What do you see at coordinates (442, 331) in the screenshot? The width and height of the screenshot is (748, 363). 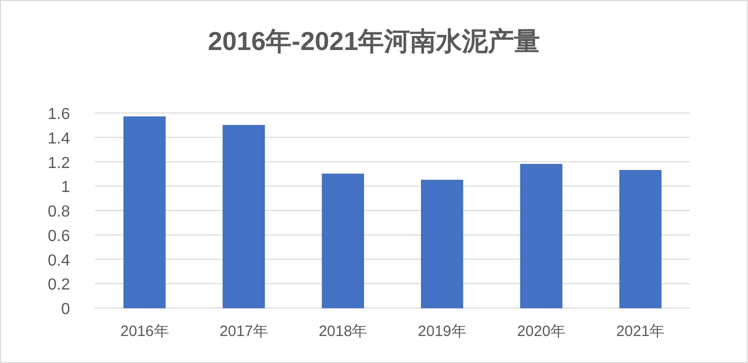 I see `x-tick-label: 2019年` at bounding box center [442, 331].